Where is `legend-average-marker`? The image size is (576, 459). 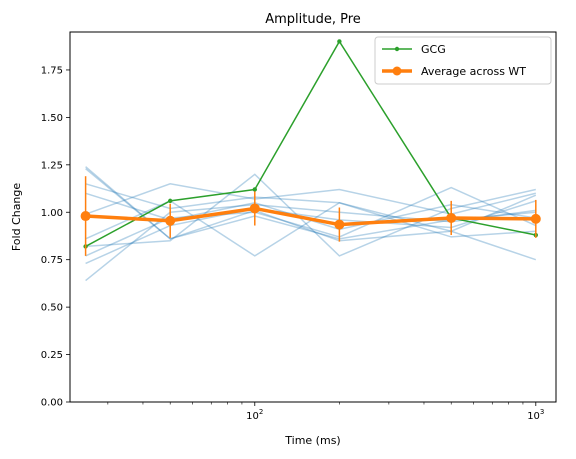
legend-average-marker is located at coordinates (397, 71).